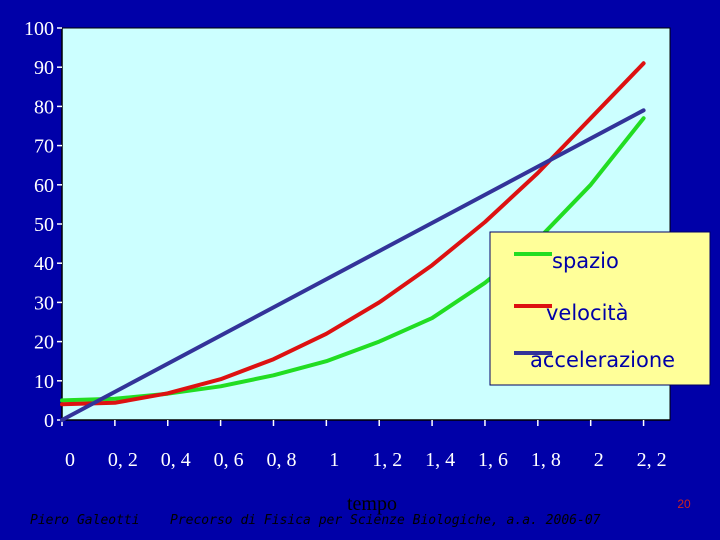 The width and height of the screenshot is (720, 540). I want to click on footer-author: Piero Galeotti, so click(85, 520).